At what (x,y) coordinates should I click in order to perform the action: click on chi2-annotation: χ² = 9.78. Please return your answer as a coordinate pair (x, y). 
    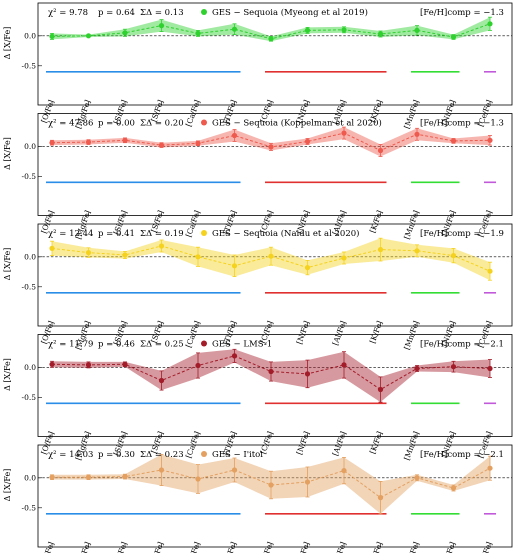
    Looking at the image, I should click on (68, 13).